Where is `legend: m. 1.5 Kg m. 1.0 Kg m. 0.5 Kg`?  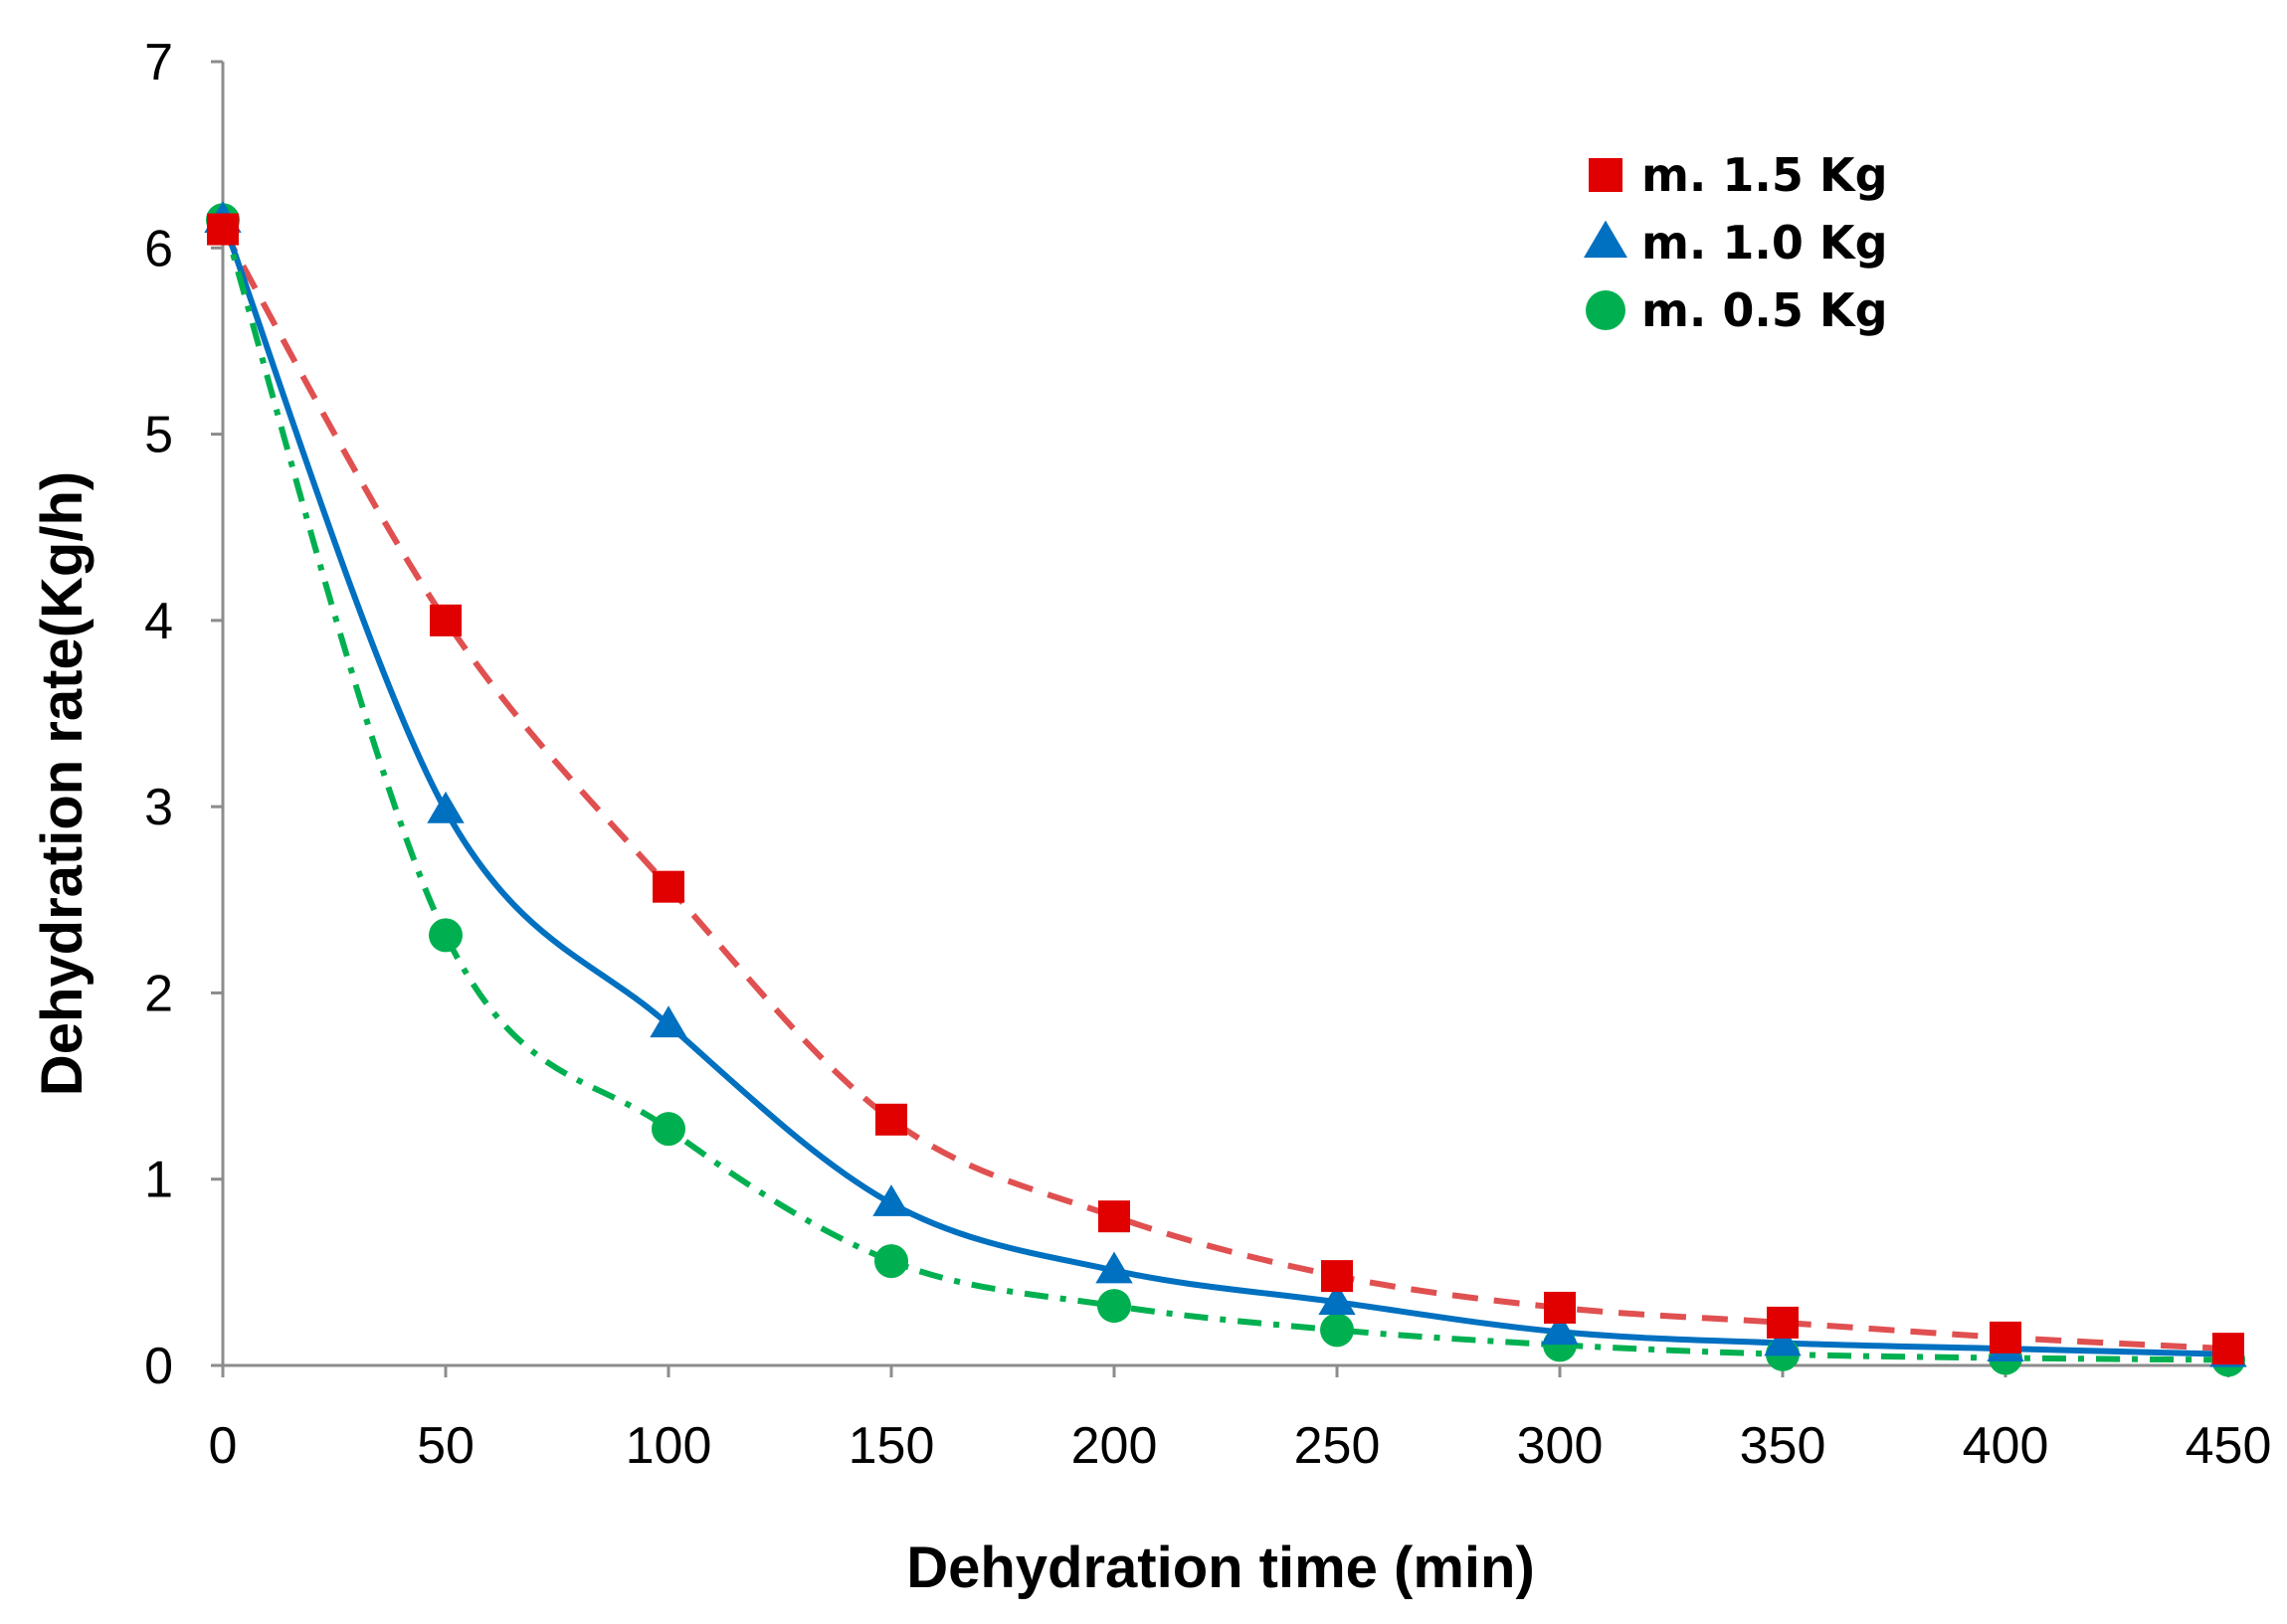
legend: m. 1.5 Kg m. 1.0 Kg m. 0.5 Kg is located at coordinates (1736, 242).